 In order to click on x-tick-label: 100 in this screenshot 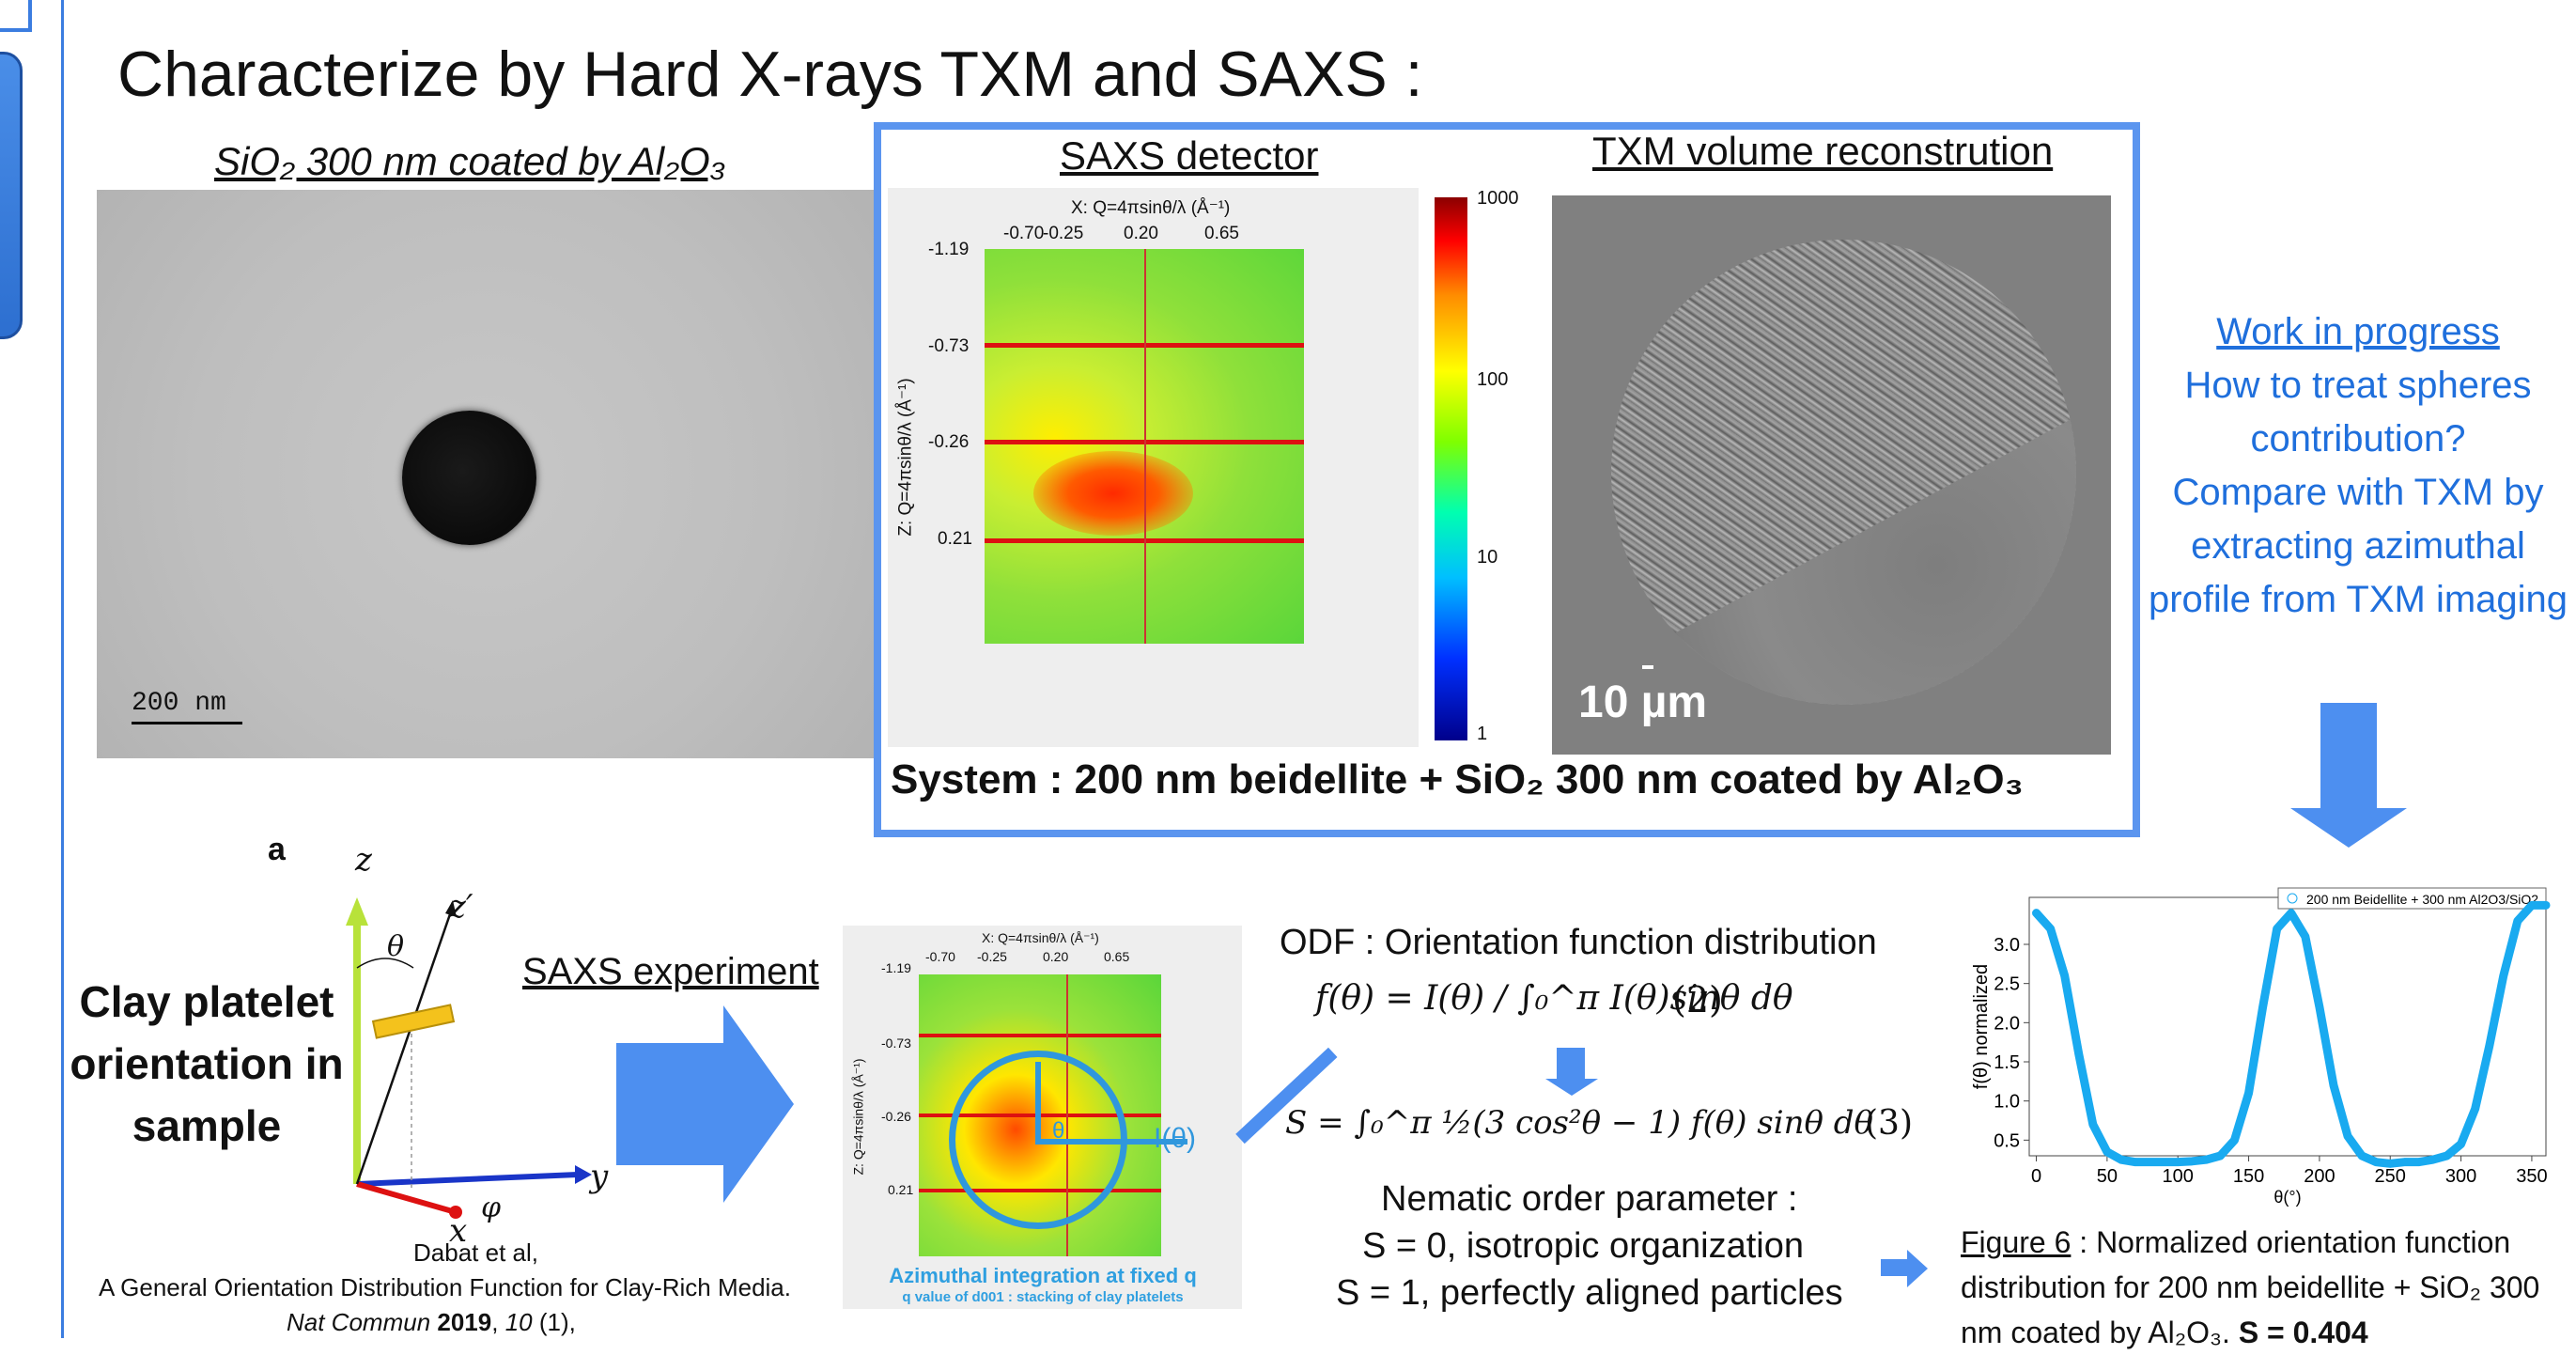, I will do `click(2178, 1177)`.